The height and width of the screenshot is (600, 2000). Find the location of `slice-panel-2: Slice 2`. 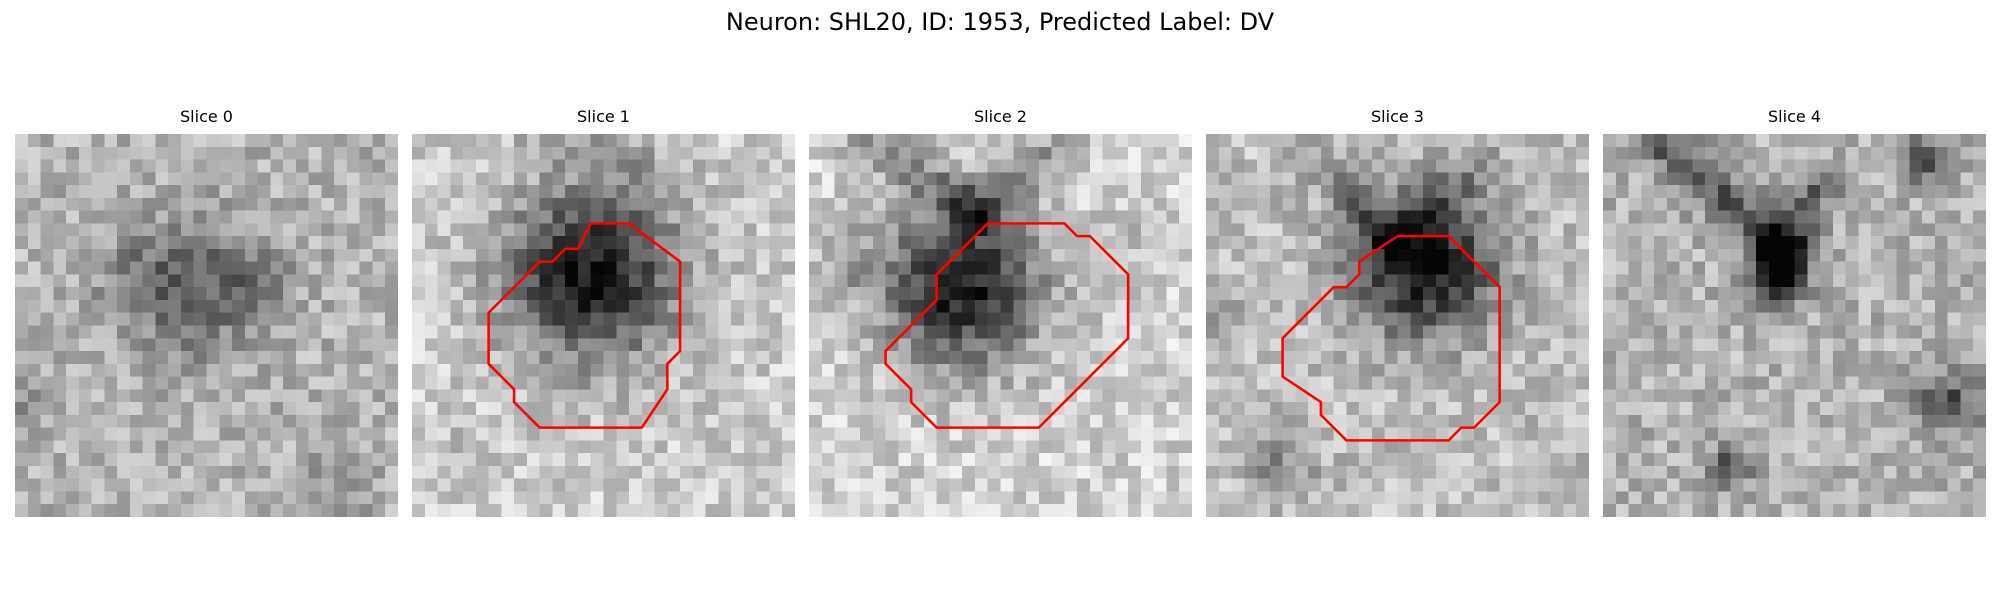

slice-panel-2: Slice 2 is located at coordinates (1000, 316).